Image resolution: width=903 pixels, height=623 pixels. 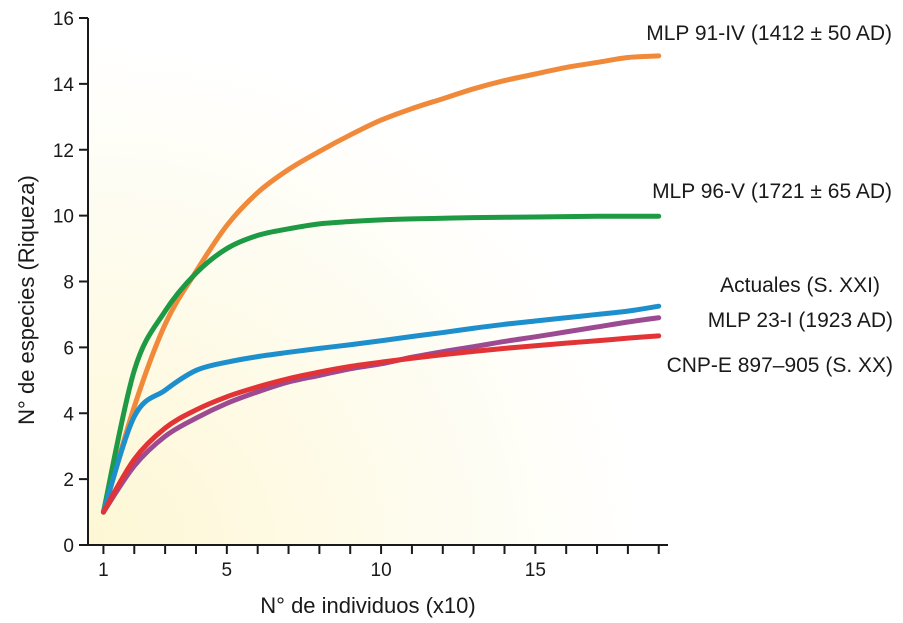 What do you see at coordinates (780, 365) in the screenshot?
I see `series-label-5: CNP-E 897–905 (S. XX)` at bounding box center [780, 365].